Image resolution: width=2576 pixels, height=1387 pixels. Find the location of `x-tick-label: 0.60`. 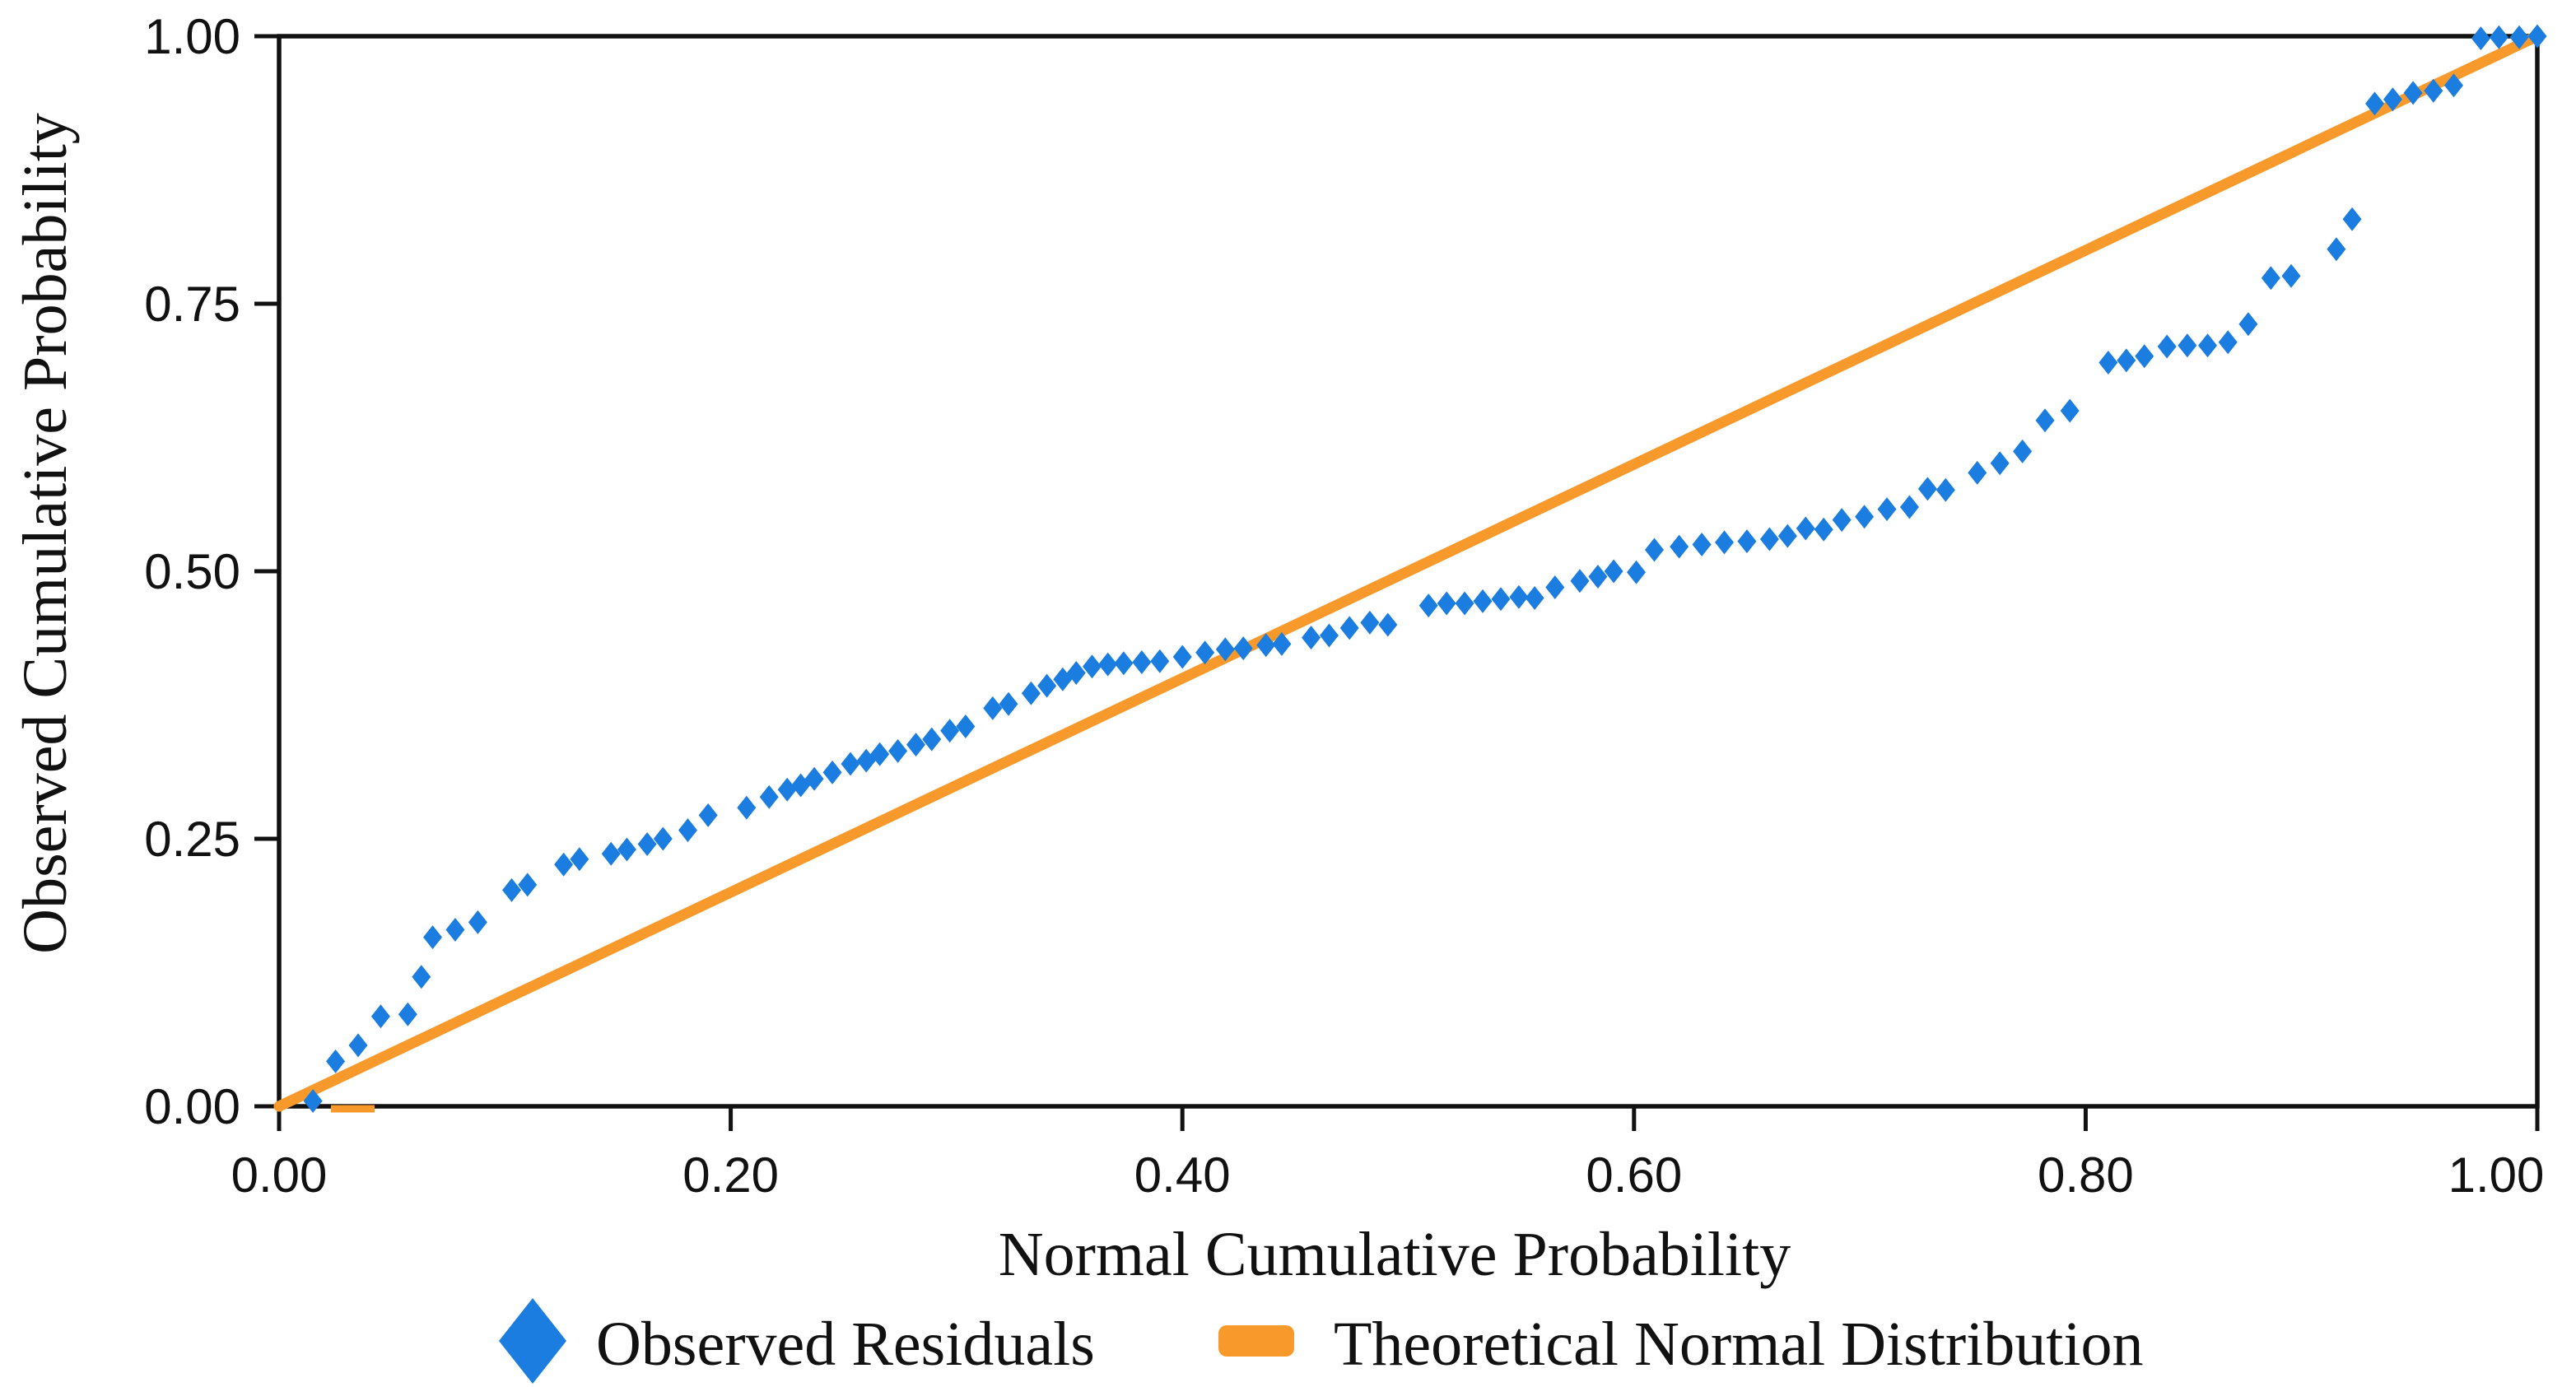

x-tick-label: 0.60 is located at coordinates (1634, 1175).